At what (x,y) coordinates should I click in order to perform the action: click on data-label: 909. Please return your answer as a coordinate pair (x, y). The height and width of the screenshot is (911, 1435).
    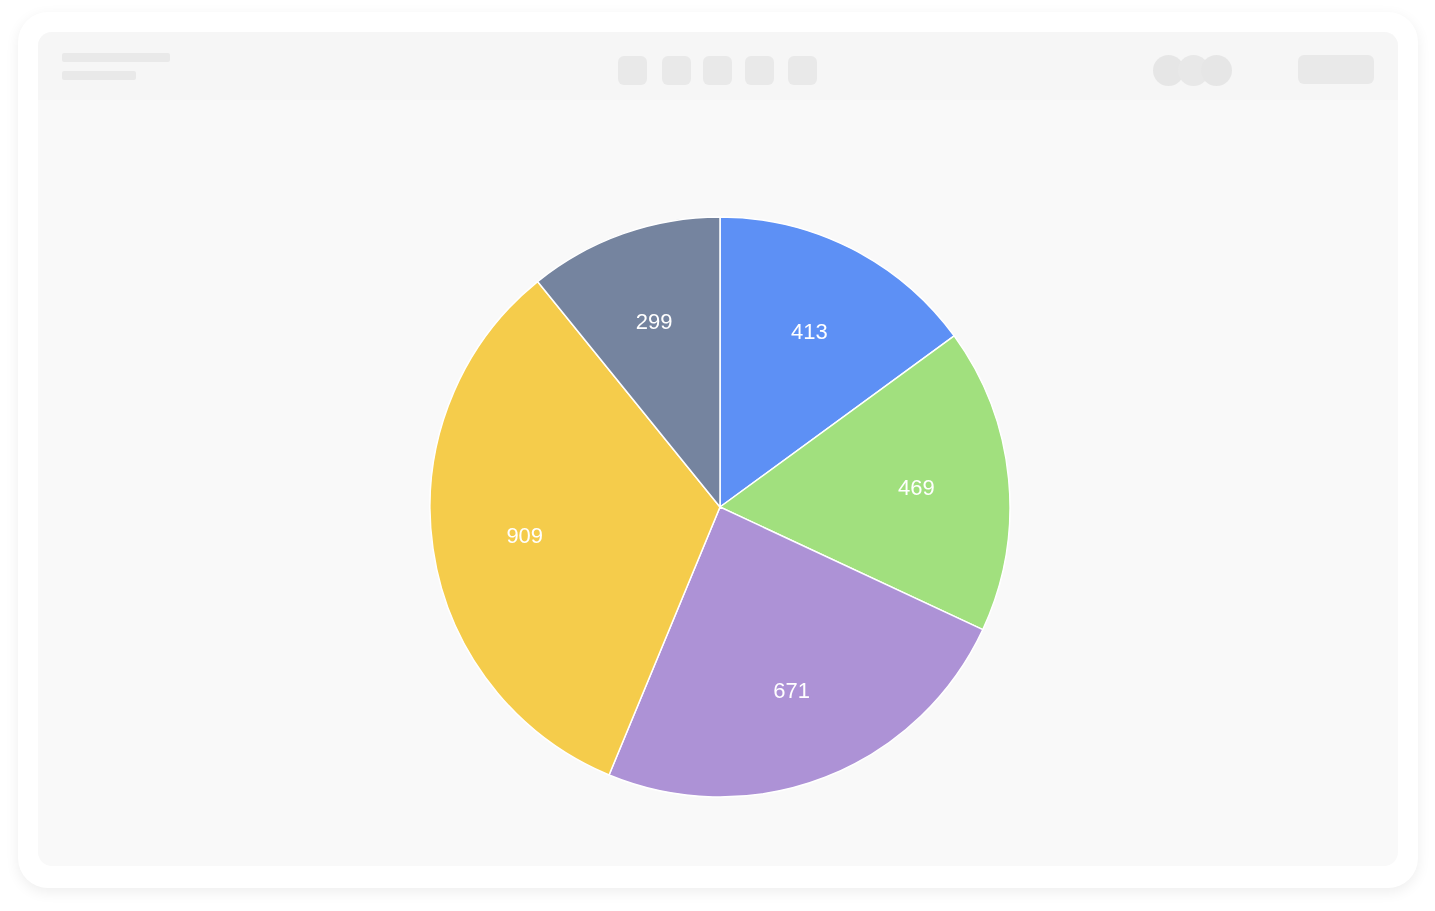
    Looking at the image, I should click on (525, 535).